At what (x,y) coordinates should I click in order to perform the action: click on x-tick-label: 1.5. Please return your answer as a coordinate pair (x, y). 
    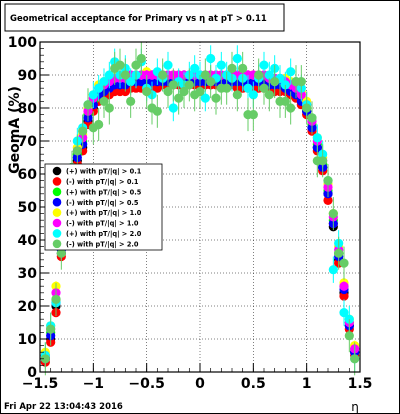
    Looking at the image, I should click on (360, 384).